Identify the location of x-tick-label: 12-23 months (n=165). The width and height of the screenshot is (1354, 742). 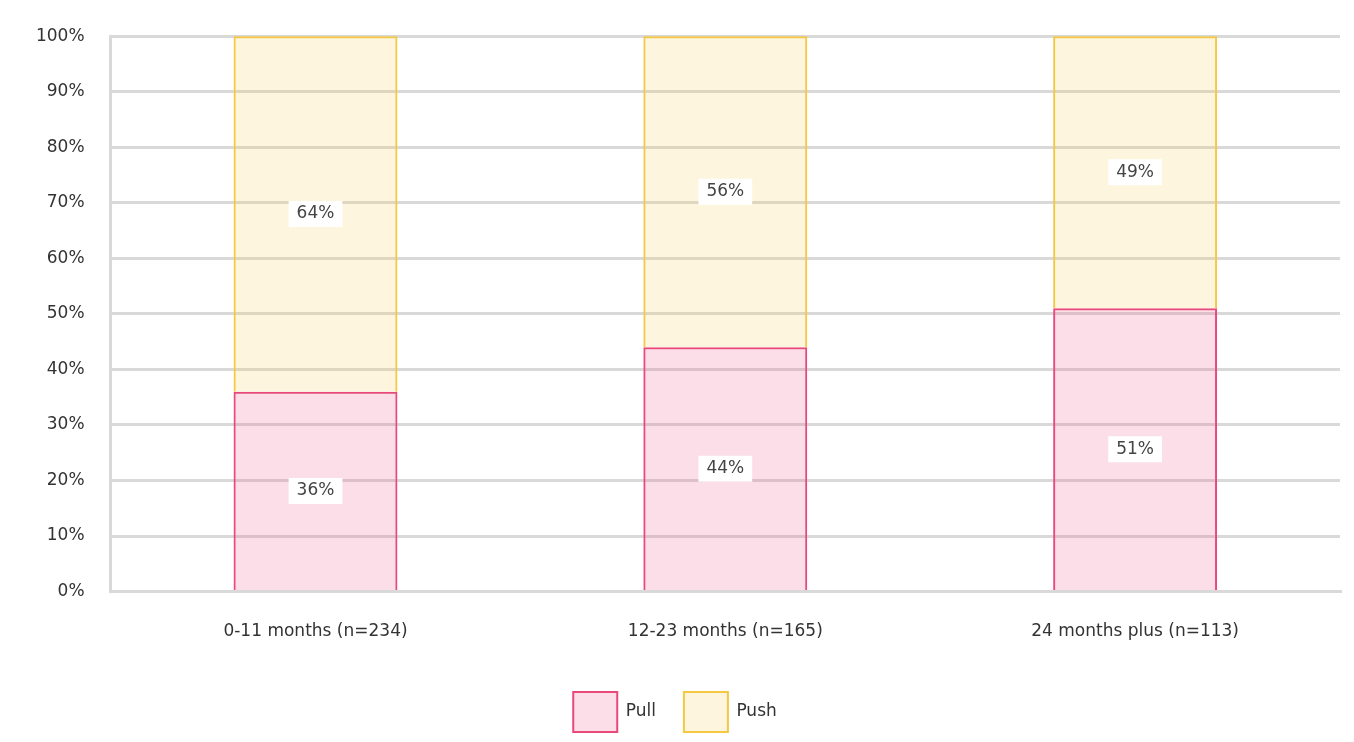
(725, 630).